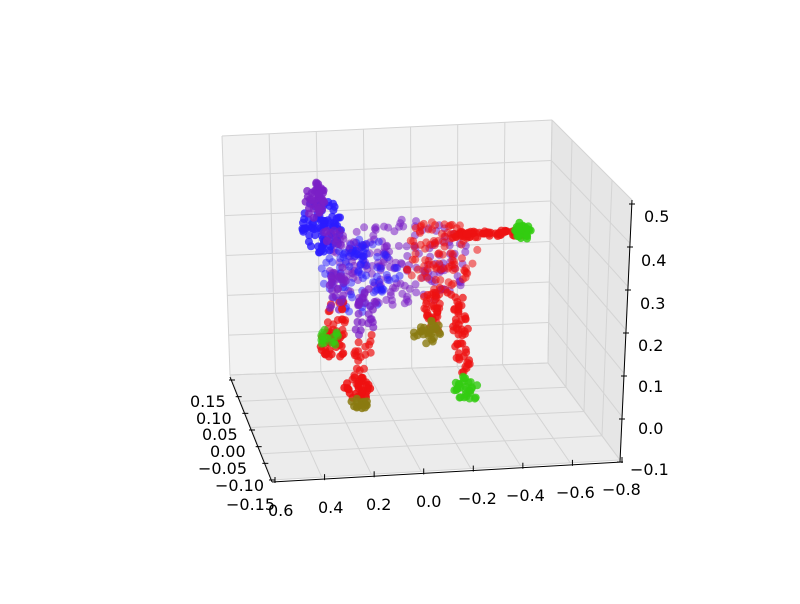 The height and width of the screenshot is (604, 800). What do you see at coordinates (222, 468) in the screenshot?
I see `y-tick-label: −0.05` at bounding box center [222, 468].